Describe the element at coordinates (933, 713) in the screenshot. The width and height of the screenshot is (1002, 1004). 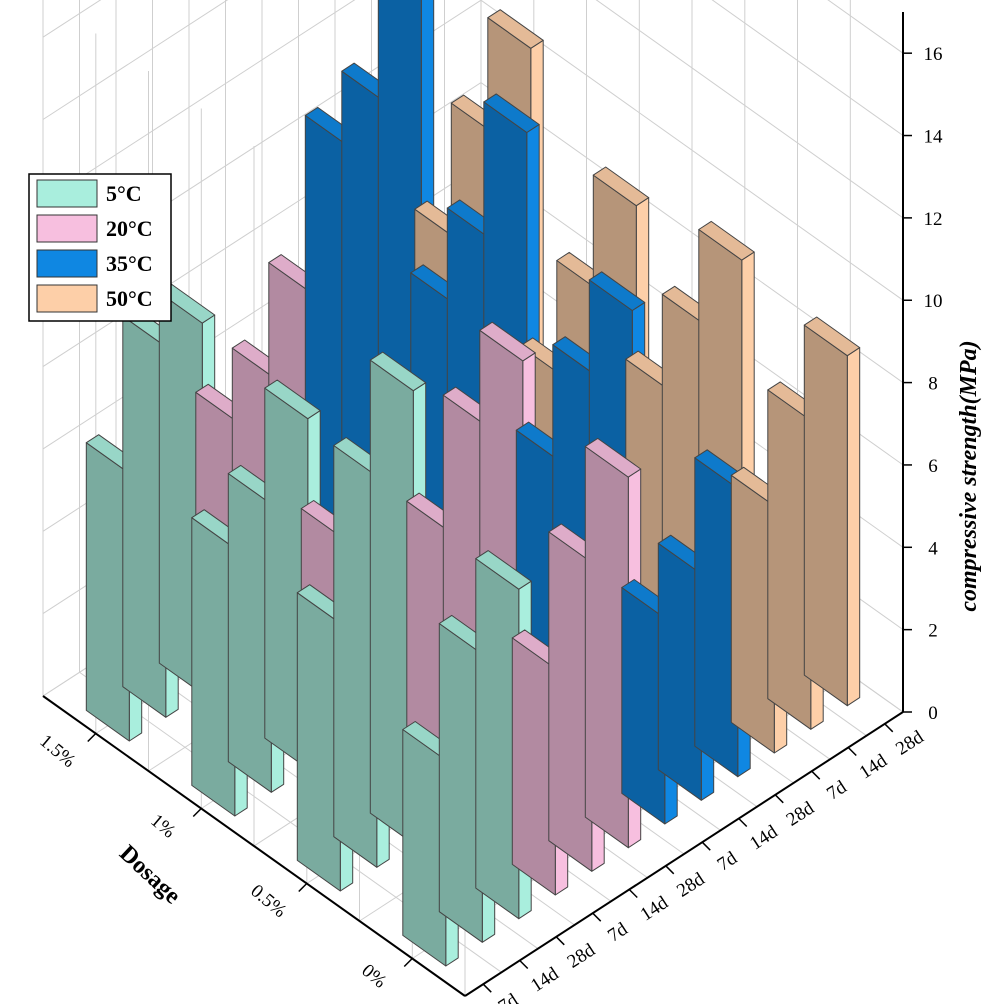
I see `z-tick-label: 0` at that location.